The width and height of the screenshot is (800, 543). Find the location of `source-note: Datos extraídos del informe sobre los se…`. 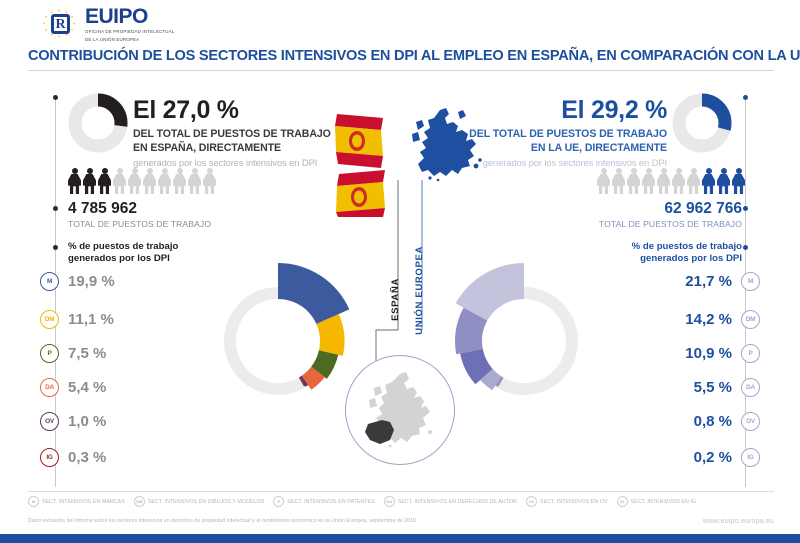

source-note: Datos extraídos del informe sobre los se… is located at coordinates (223, 521).